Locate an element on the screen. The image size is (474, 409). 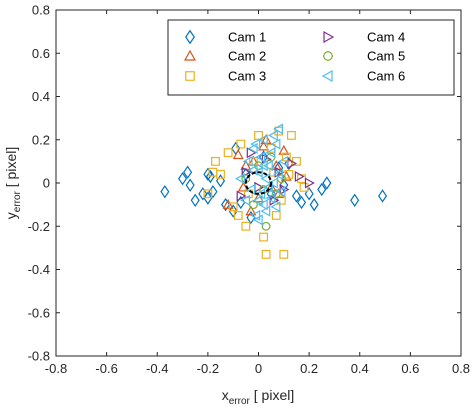
legend-label: Cam 6 is located at coordinates (386, 76).